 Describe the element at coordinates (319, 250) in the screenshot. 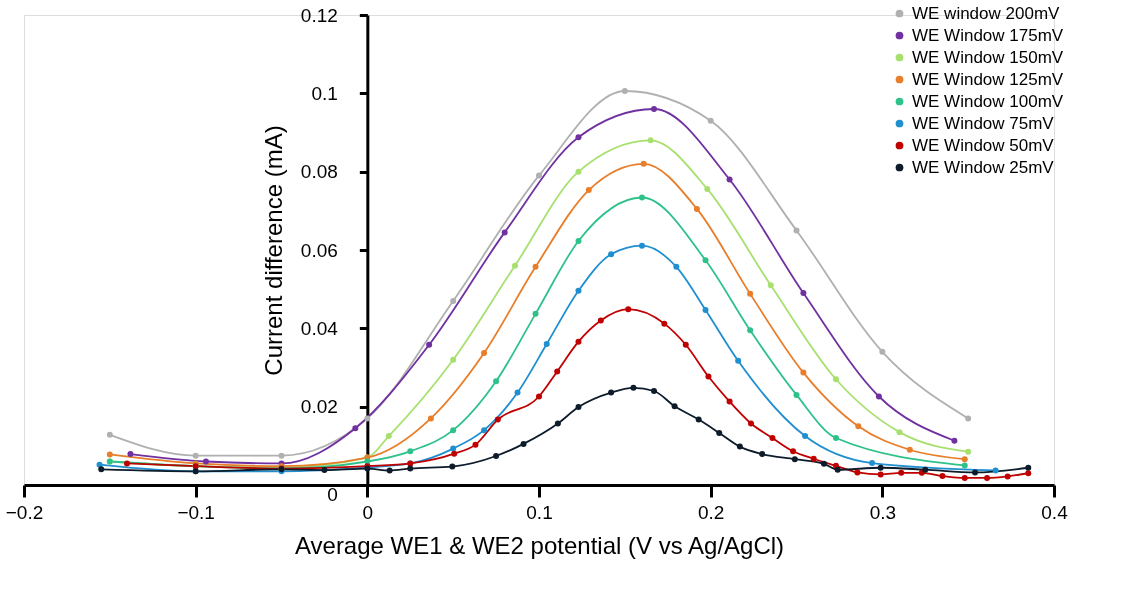

I see `y-tick-label: 0.06` at that location.